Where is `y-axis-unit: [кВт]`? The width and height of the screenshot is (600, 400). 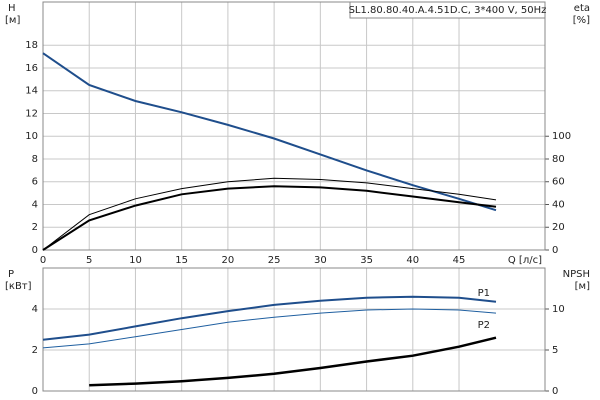
y-axis-unit: [кВт] is located at coordinates (18, 286).